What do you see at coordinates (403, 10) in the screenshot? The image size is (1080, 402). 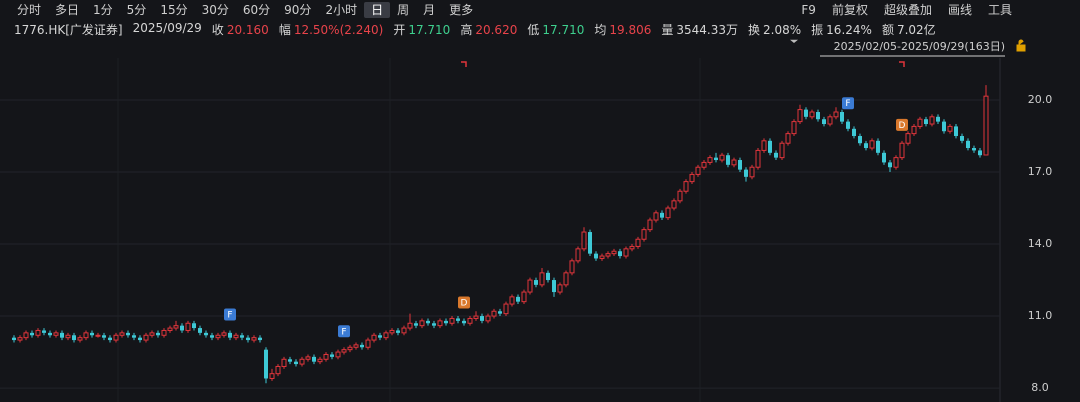 I see `period-tab: 周` at bounding box center [403, 10].